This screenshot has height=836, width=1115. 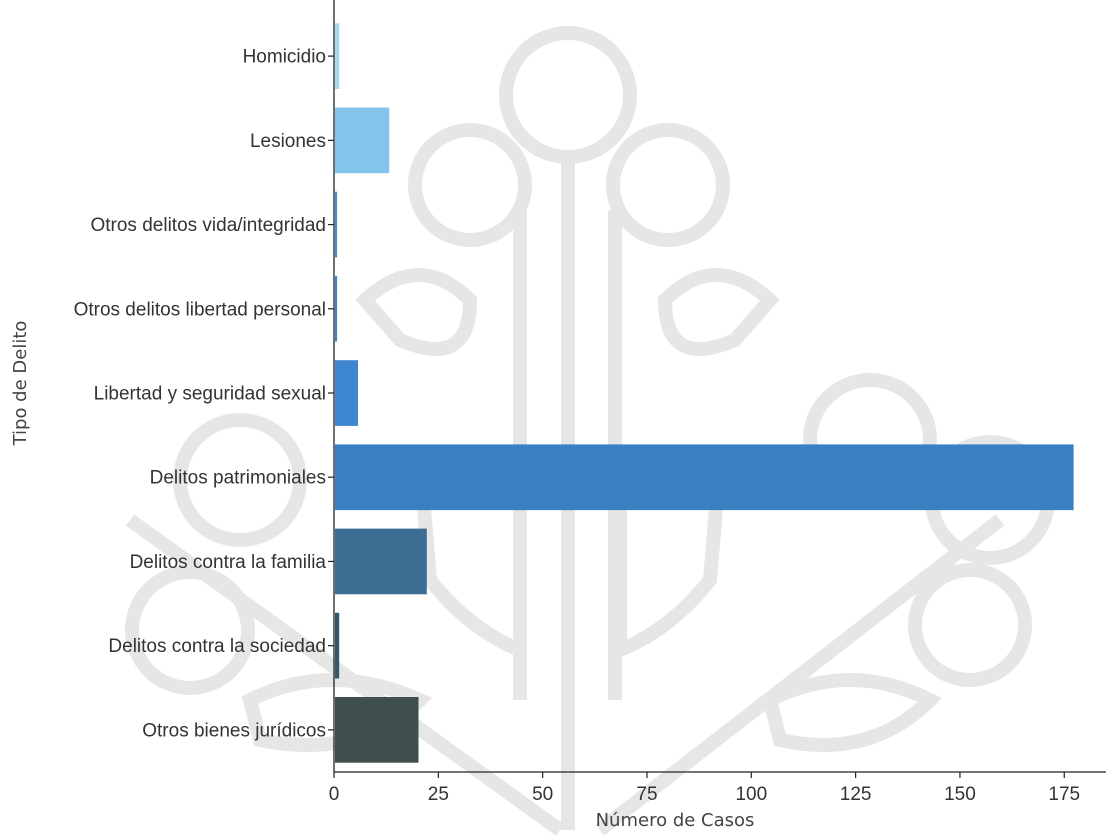 What do you see at coordinates (234, 730) in the screenshot?
I see `y-tick-label: Otros bienes jurídicos` at bounding box center [234, 730].